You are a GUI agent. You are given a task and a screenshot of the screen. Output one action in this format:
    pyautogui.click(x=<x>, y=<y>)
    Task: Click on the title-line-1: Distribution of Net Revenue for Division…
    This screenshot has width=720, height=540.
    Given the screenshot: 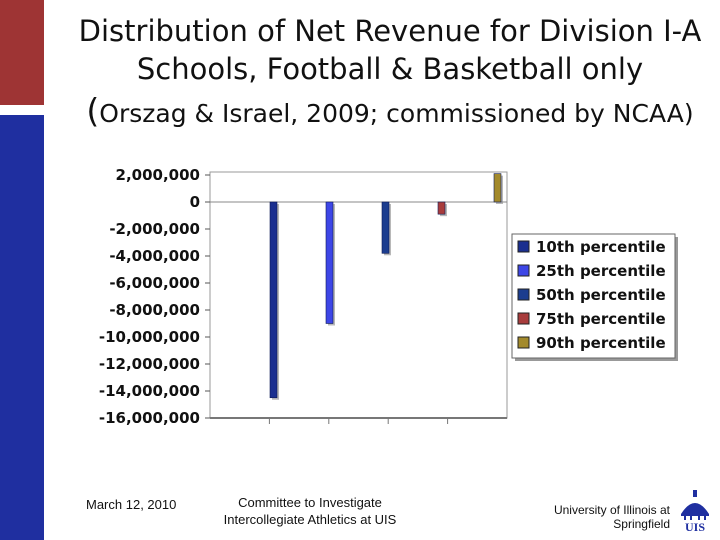 What is the action you would take?
    pyautogui.click(x=390, y=50)
    